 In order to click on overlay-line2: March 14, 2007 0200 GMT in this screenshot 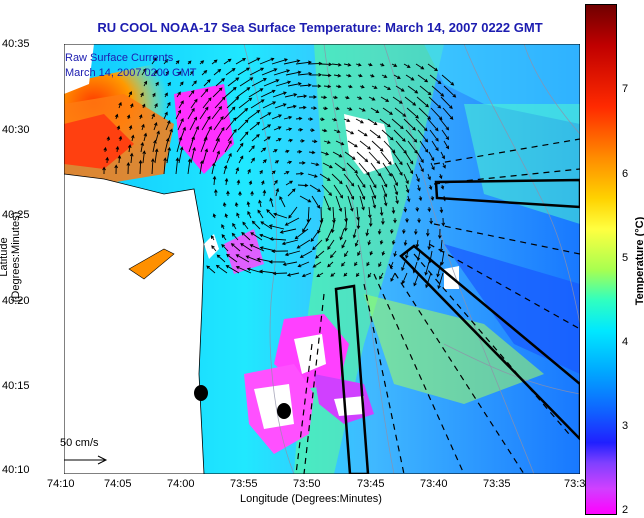, I will do `click(131, 73)`.